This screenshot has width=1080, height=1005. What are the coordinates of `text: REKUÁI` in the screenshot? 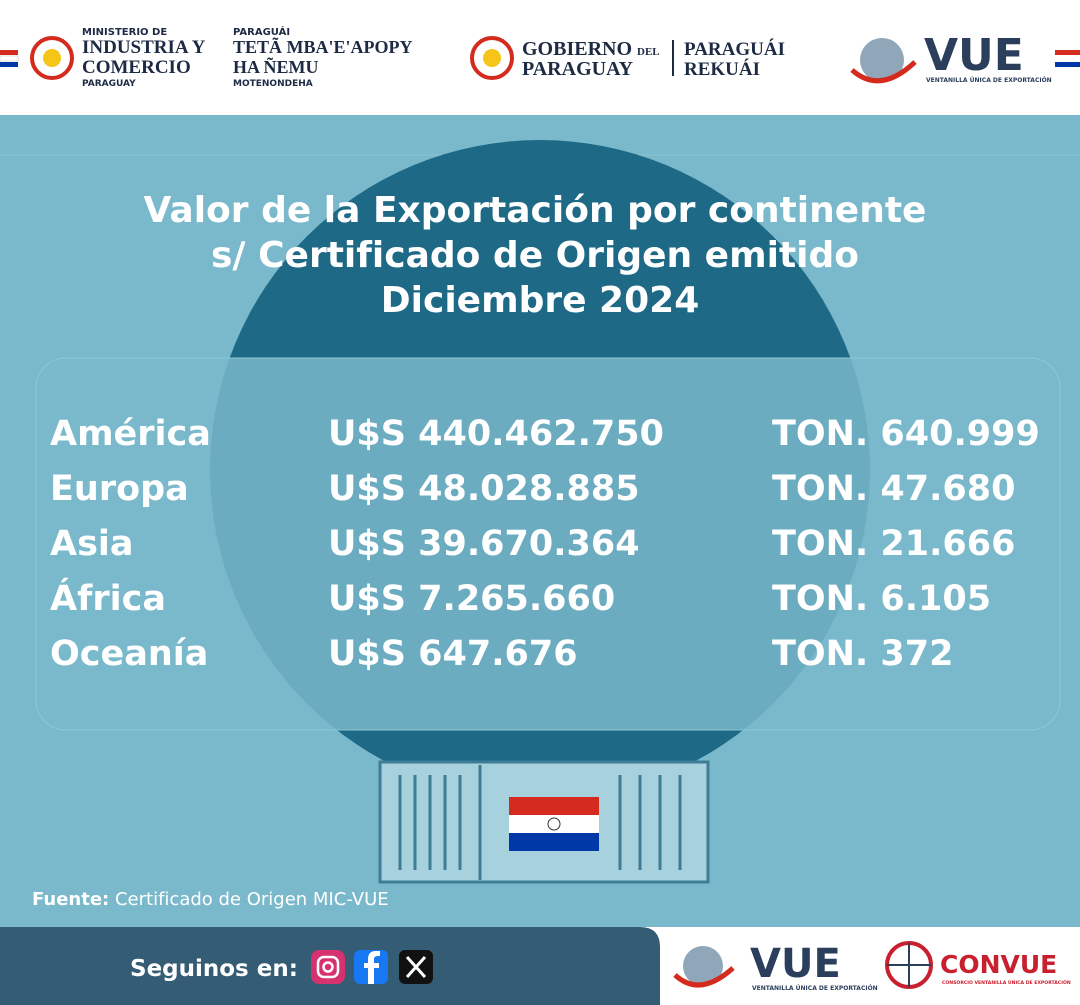 It's located at (722, 69).